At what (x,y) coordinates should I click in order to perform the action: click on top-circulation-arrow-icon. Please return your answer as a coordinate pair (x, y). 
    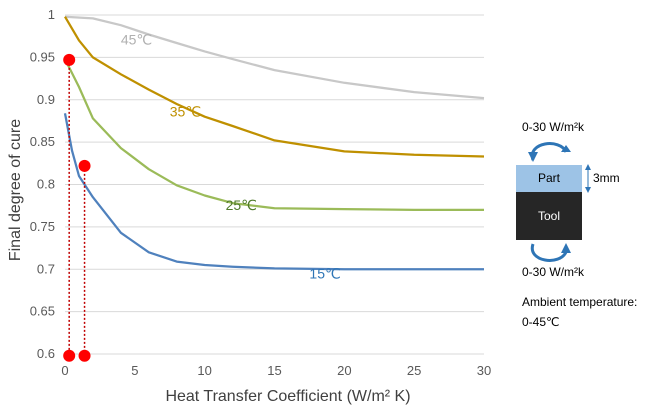
    Looking at the image, I should click on (549, 151).